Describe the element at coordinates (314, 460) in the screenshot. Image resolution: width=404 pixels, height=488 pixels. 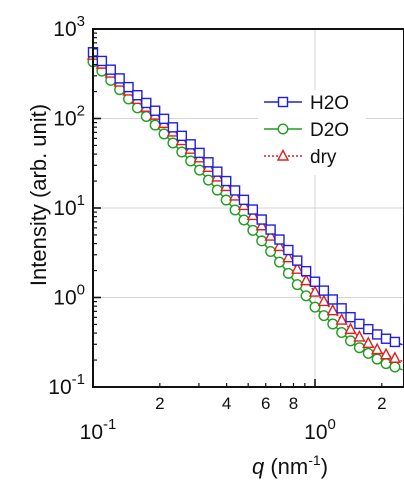
I see `x-axis-unit-exponent: -1` at that location.